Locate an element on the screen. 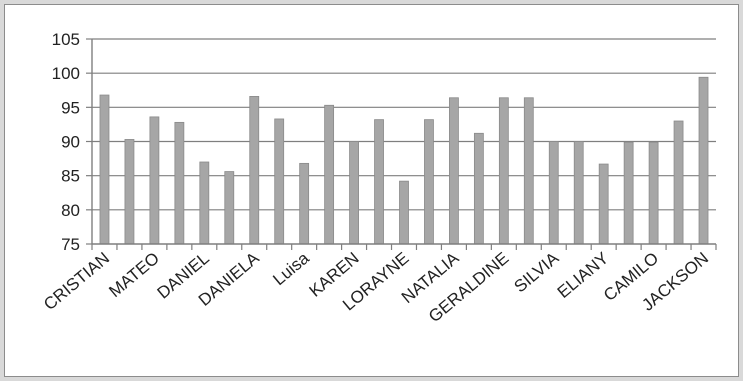 This screenshot has height=381, width=743. y-tick-labels: 75 80 85 90 95 100 105 is located at coordinates (66, 142).